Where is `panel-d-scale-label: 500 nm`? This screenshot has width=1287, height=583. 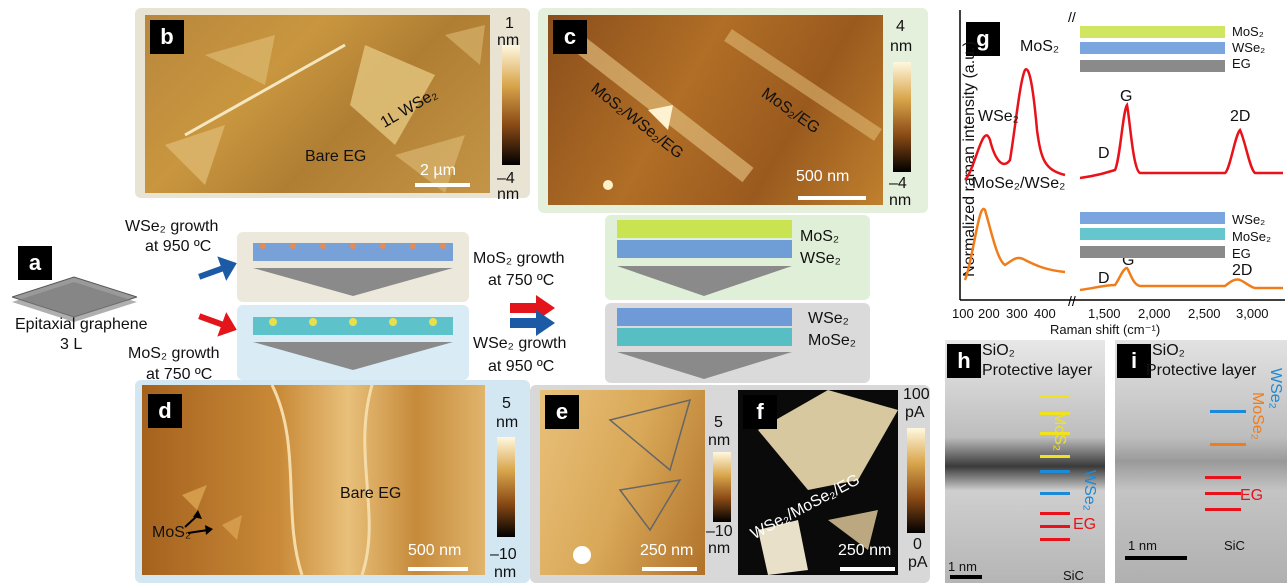 panel-d-scale-label: 500 nm is located at coordinates (435, 550).